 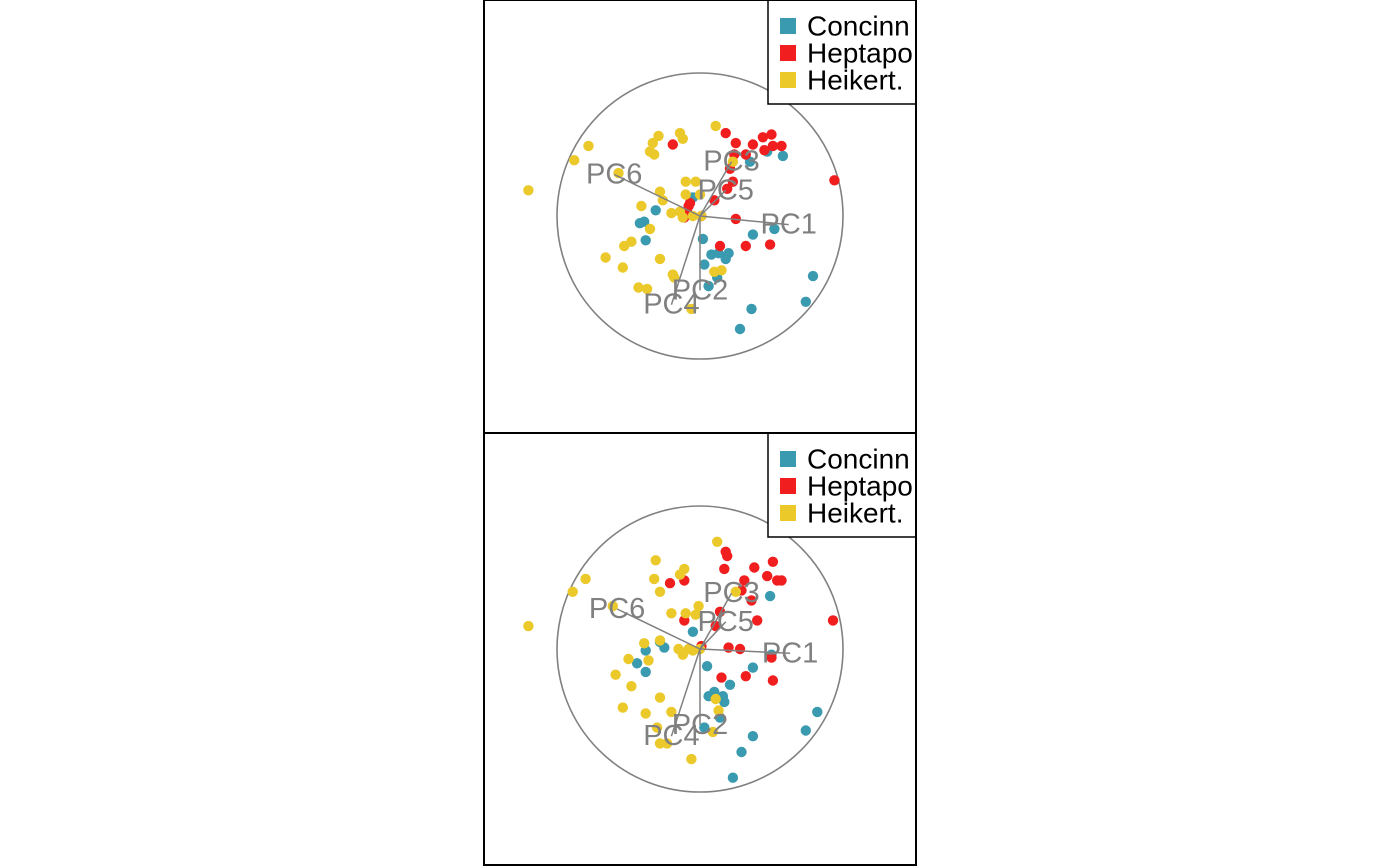 What do you see at coordinates (614, 175) in the screenshot?
I see `loading-label-pc6: PC6` at bounding box center [614, 175].